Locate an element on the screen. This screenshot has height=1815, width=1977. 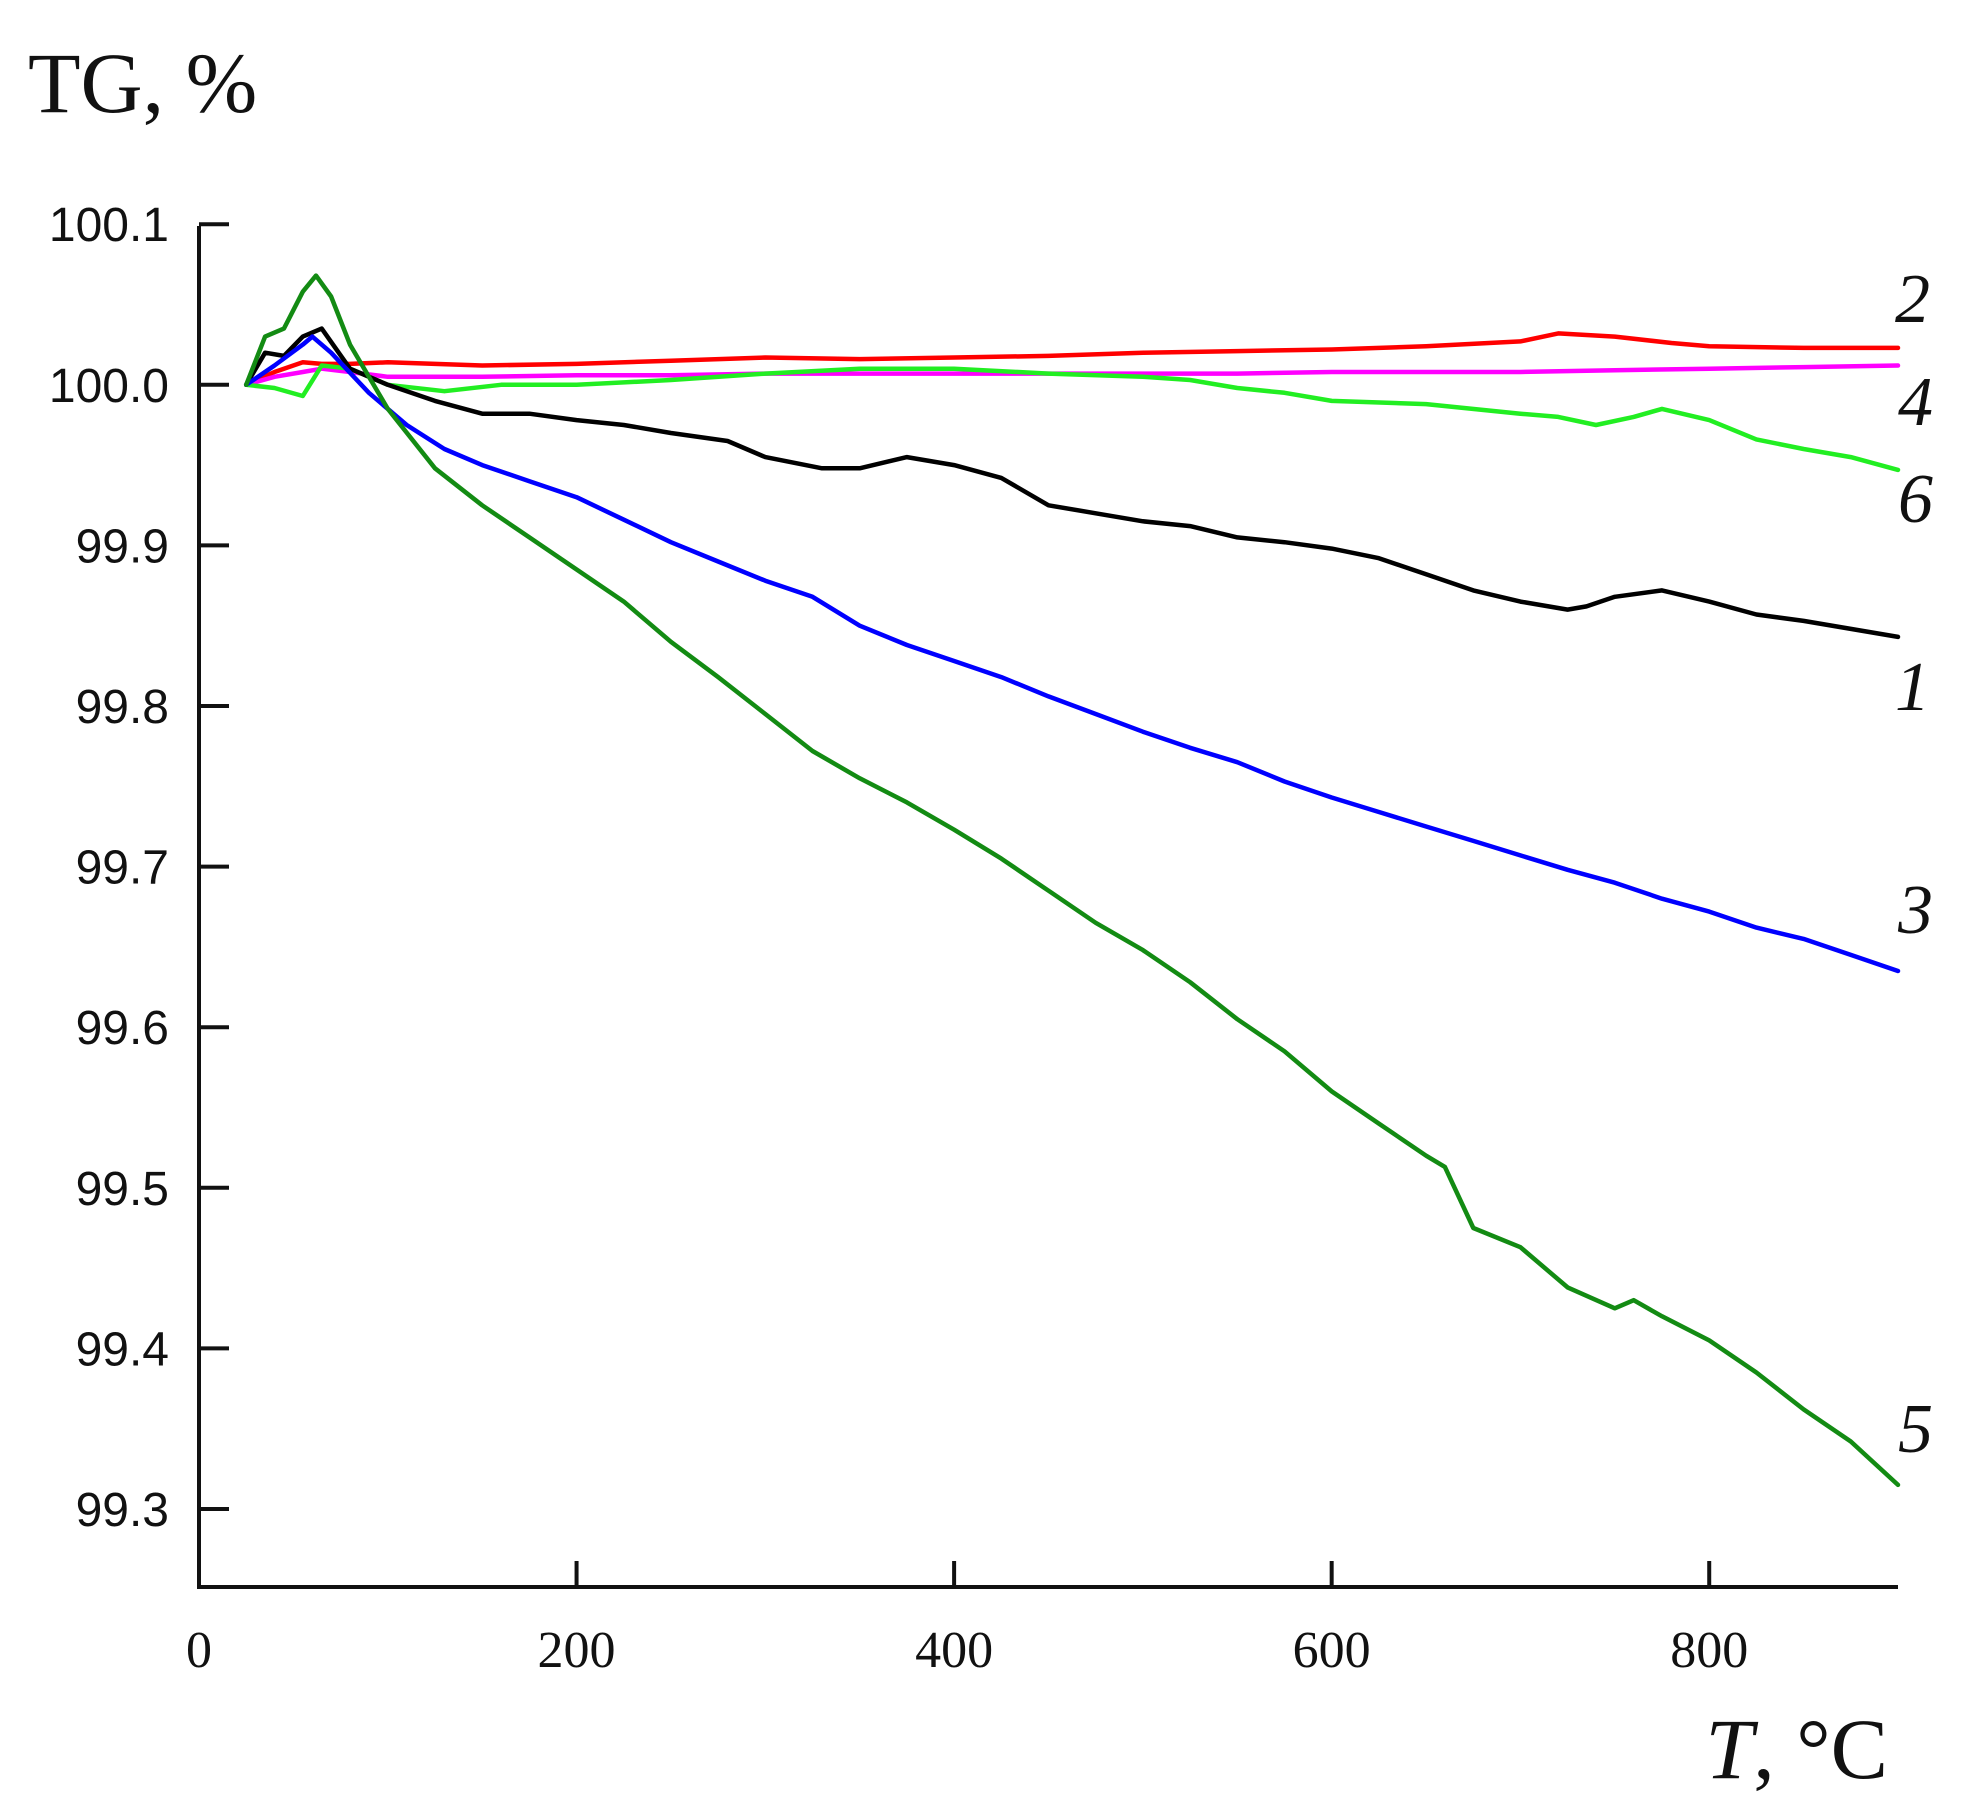
x-axis-title-unit: , °C is located at coordinates (1820, 1749).